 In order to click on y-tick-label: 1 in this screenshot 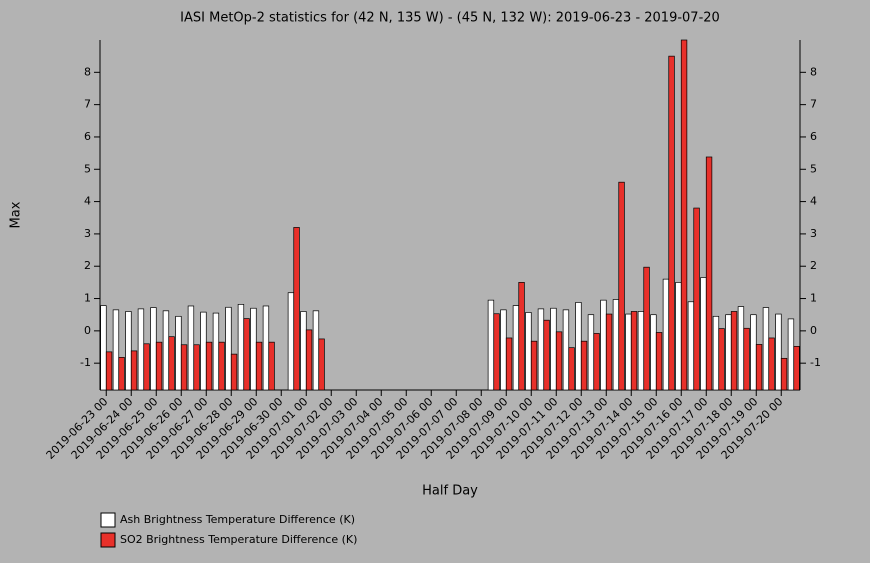, I will do `click(87, 298)`.